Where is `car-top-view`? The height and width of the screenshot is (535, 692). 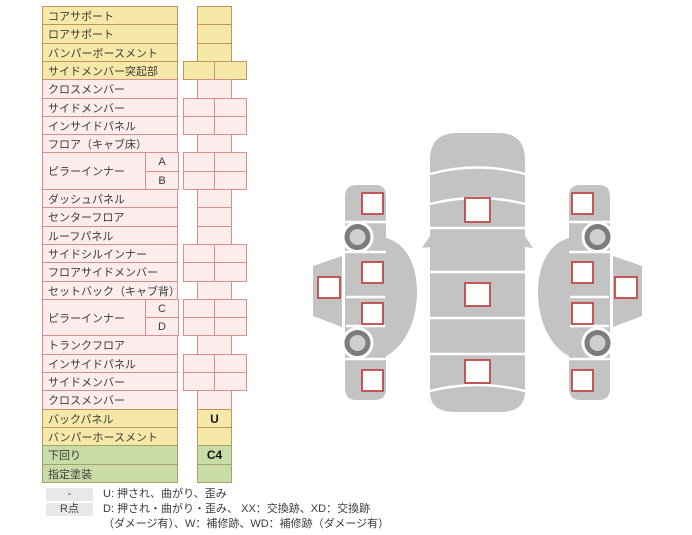 car-top-view is located at coordinates (477, 272).